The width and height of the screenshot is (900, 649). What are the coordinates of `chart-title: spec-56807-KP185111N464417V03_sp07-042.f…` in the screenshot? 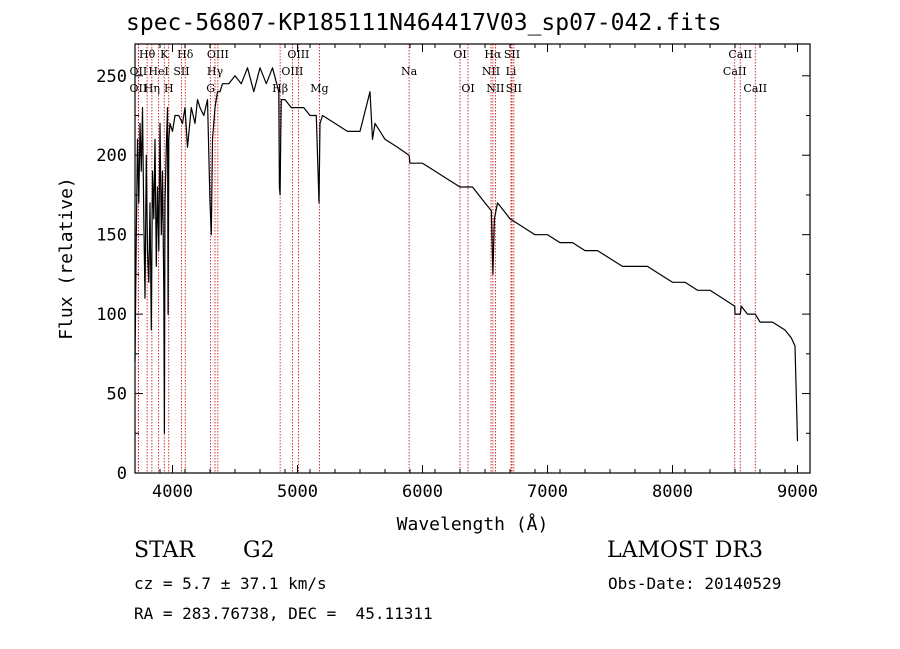 It's located at (424, 23).